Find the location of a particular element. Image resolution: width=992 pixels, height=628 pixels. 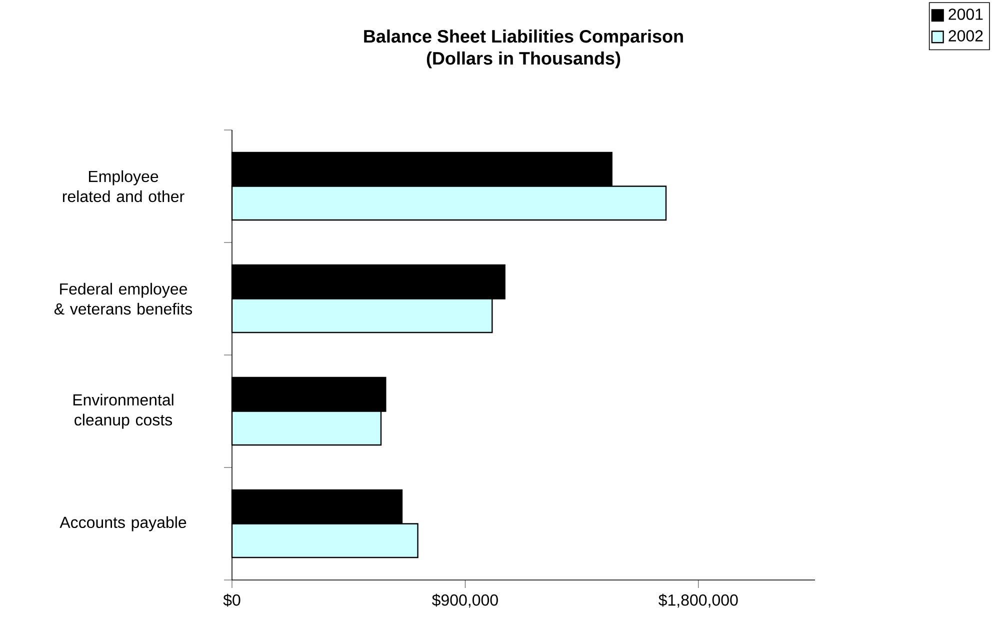

x-tick-label: $0 is located at coordinates (231, 600).